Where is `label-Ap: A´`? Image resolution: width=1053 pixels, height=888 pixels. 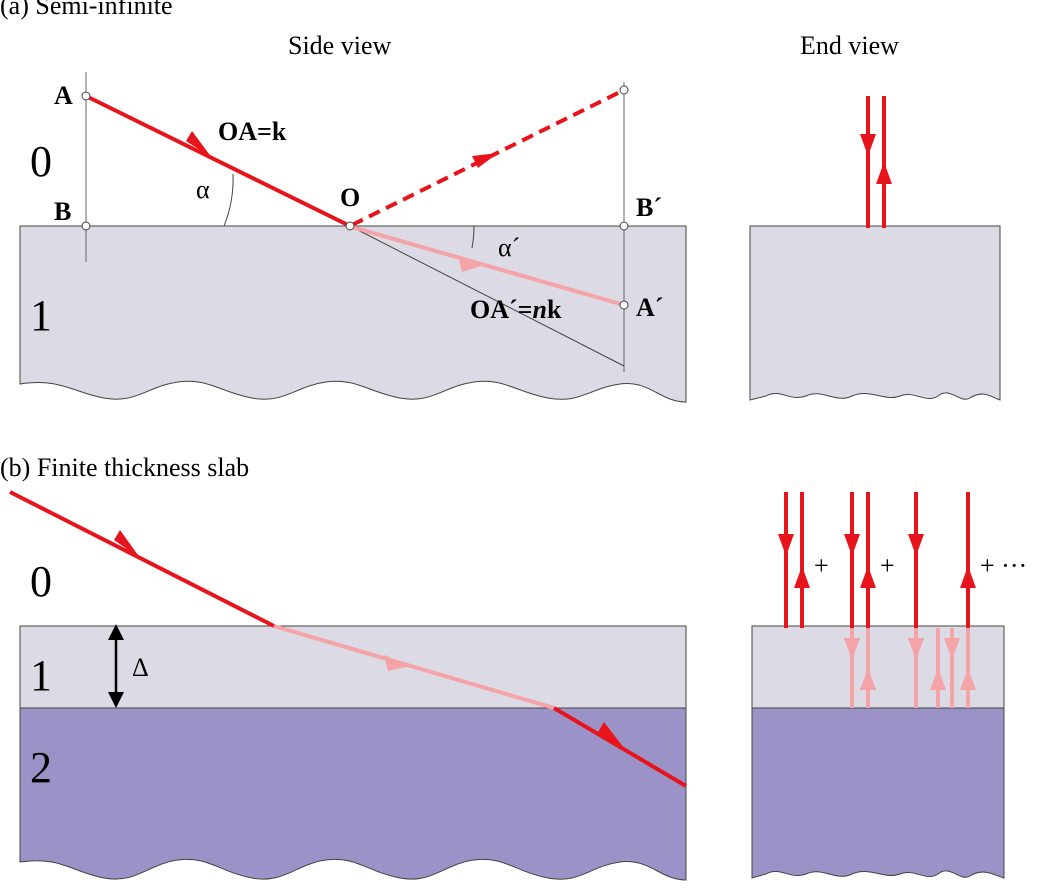
label-Ap: A´ is located at coordinates (649, 307).